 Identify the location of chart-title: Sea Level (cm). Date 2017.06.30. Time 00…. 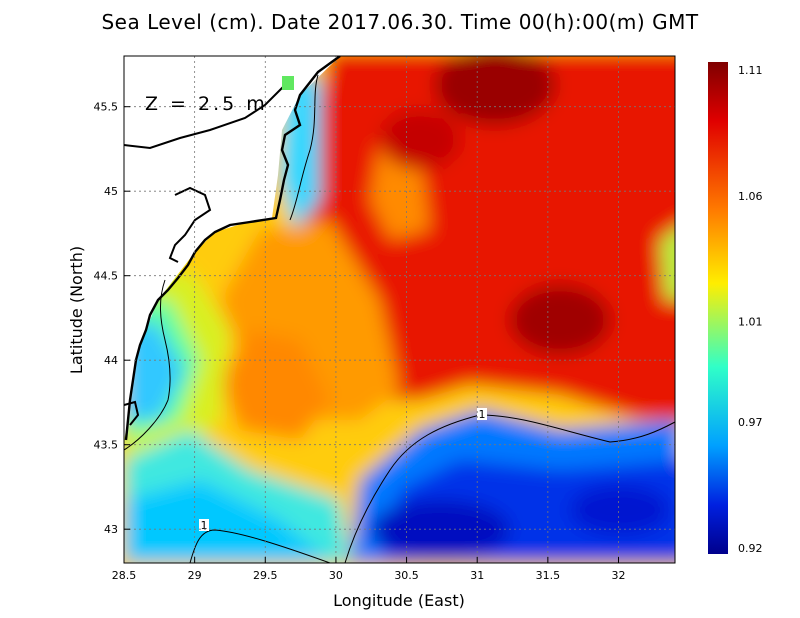
(400, 22).